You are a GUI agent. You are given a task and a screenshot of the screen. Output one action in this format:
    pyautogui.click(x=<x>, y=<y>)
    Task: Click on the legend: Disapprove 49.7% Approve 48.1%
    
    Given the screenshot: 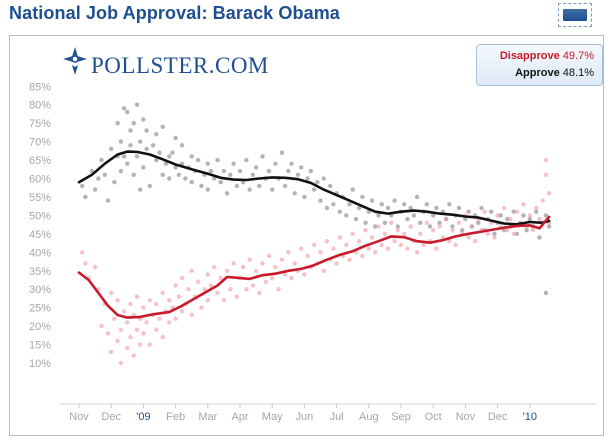 What is the action you would take?
    pyautogui.click(x=539, y=65)
    